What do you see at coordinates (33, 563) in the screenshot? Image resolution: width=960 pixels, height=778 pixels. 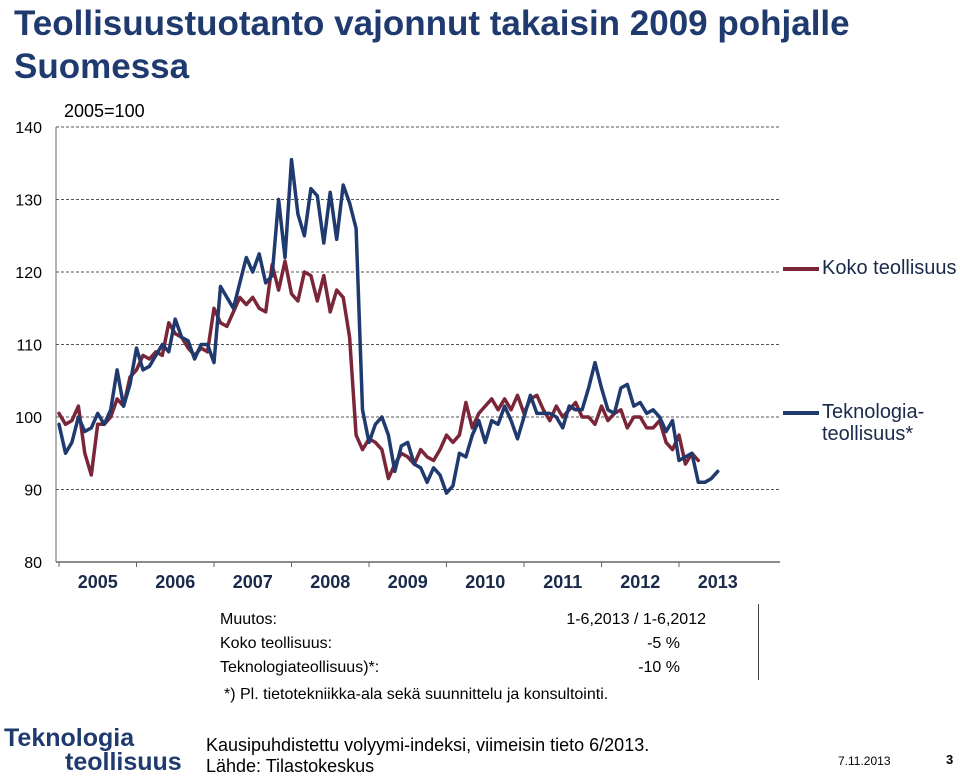 I see `y-tick-label: 80` at bounding box center [33, 563].